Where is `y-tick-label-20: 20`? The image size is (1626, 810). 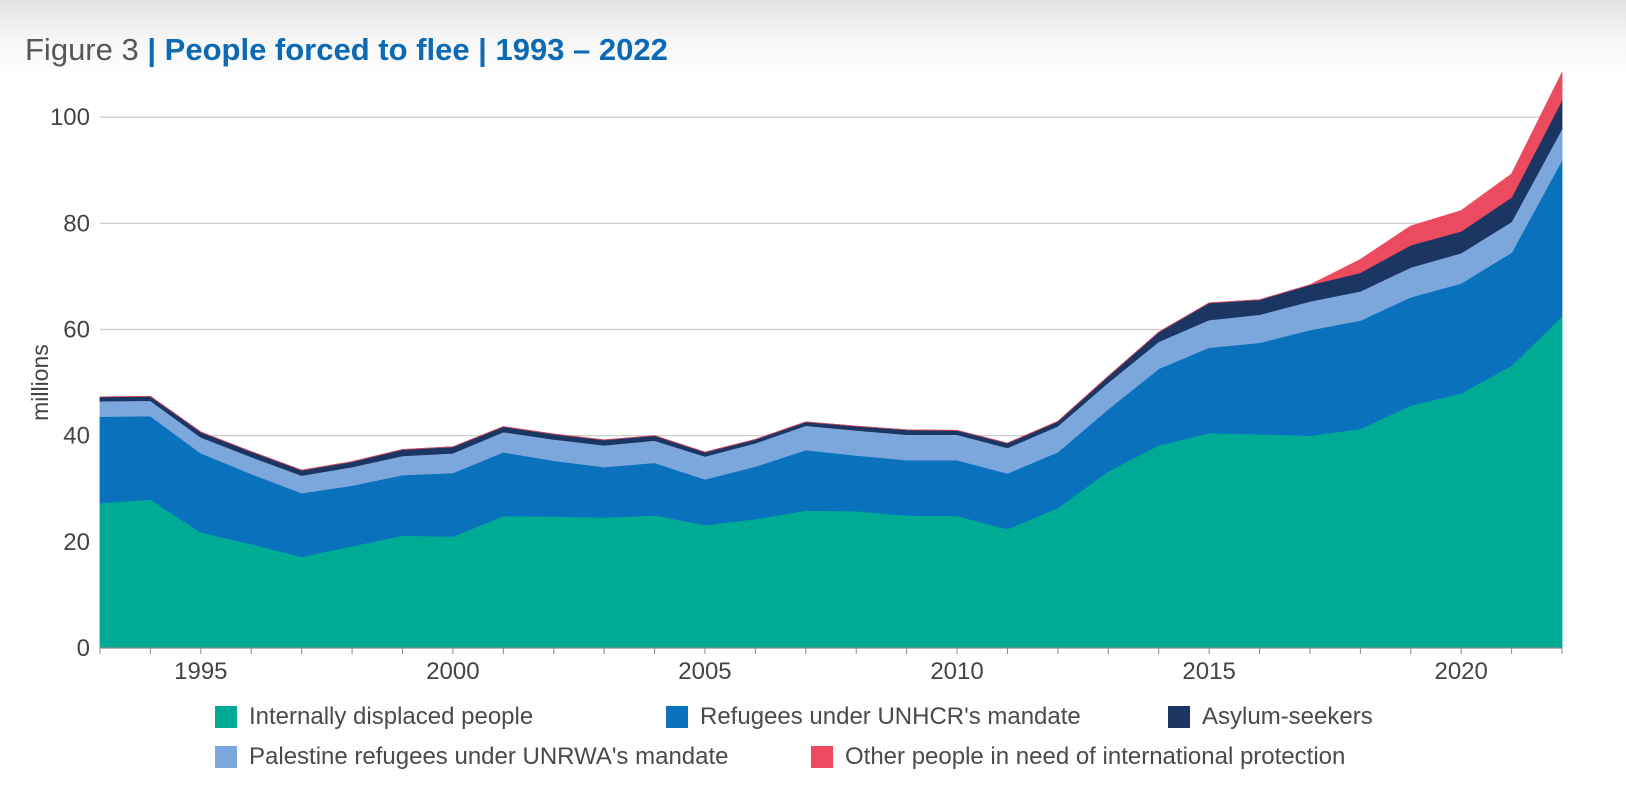
y-tick-label-20: 20 is located at coordinates (76, 542).